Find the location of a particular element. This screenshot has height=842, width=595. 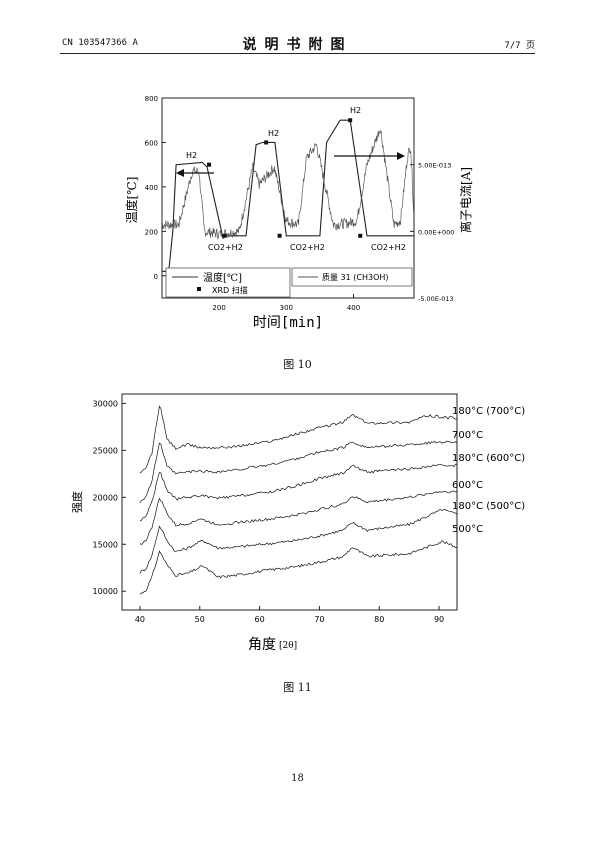

fig10-right-axis-label: 离子电流[A] is located at coordinates (465, 200).